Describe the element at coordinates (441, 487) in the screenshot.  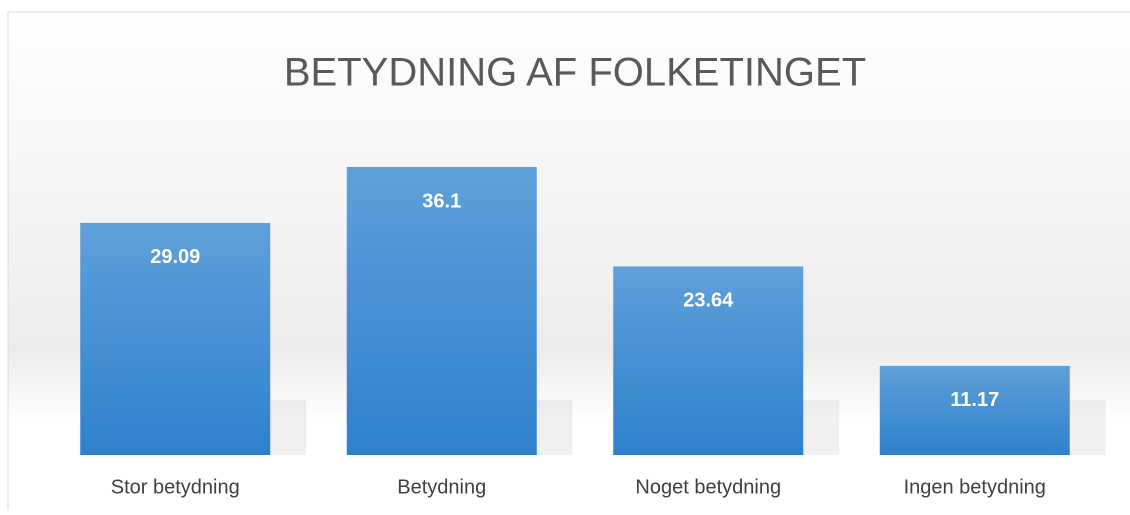
I see `x-tick-label: Betydning` at that location.